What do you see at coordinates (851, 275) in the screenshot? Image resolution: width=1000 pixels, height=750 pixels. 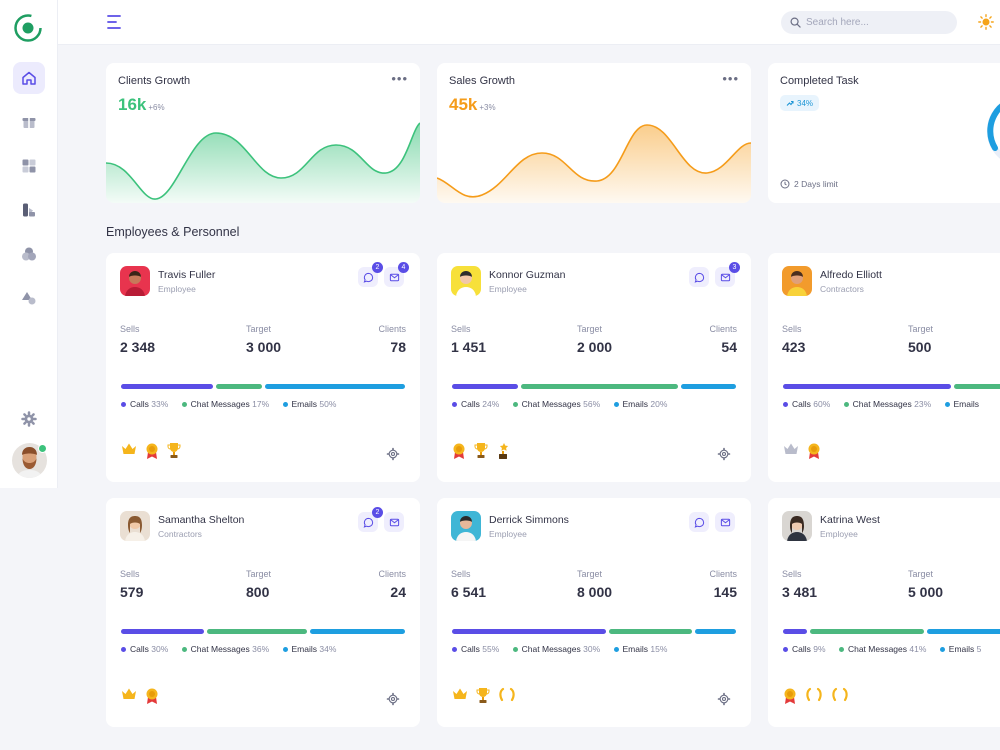 I see `employee-name: Alfredo Elliott` at bounding box center [851, 275].